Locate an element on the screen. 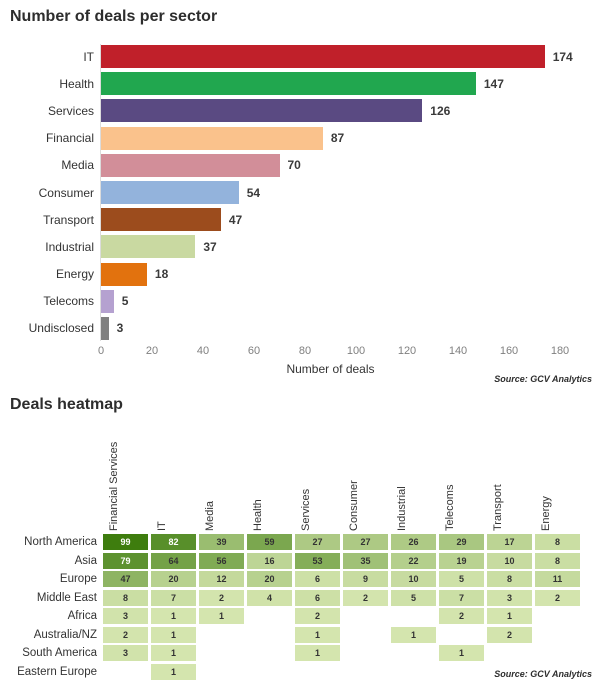  heatmap-row-label: Australia/NZ is located at coordinates (65, 634).